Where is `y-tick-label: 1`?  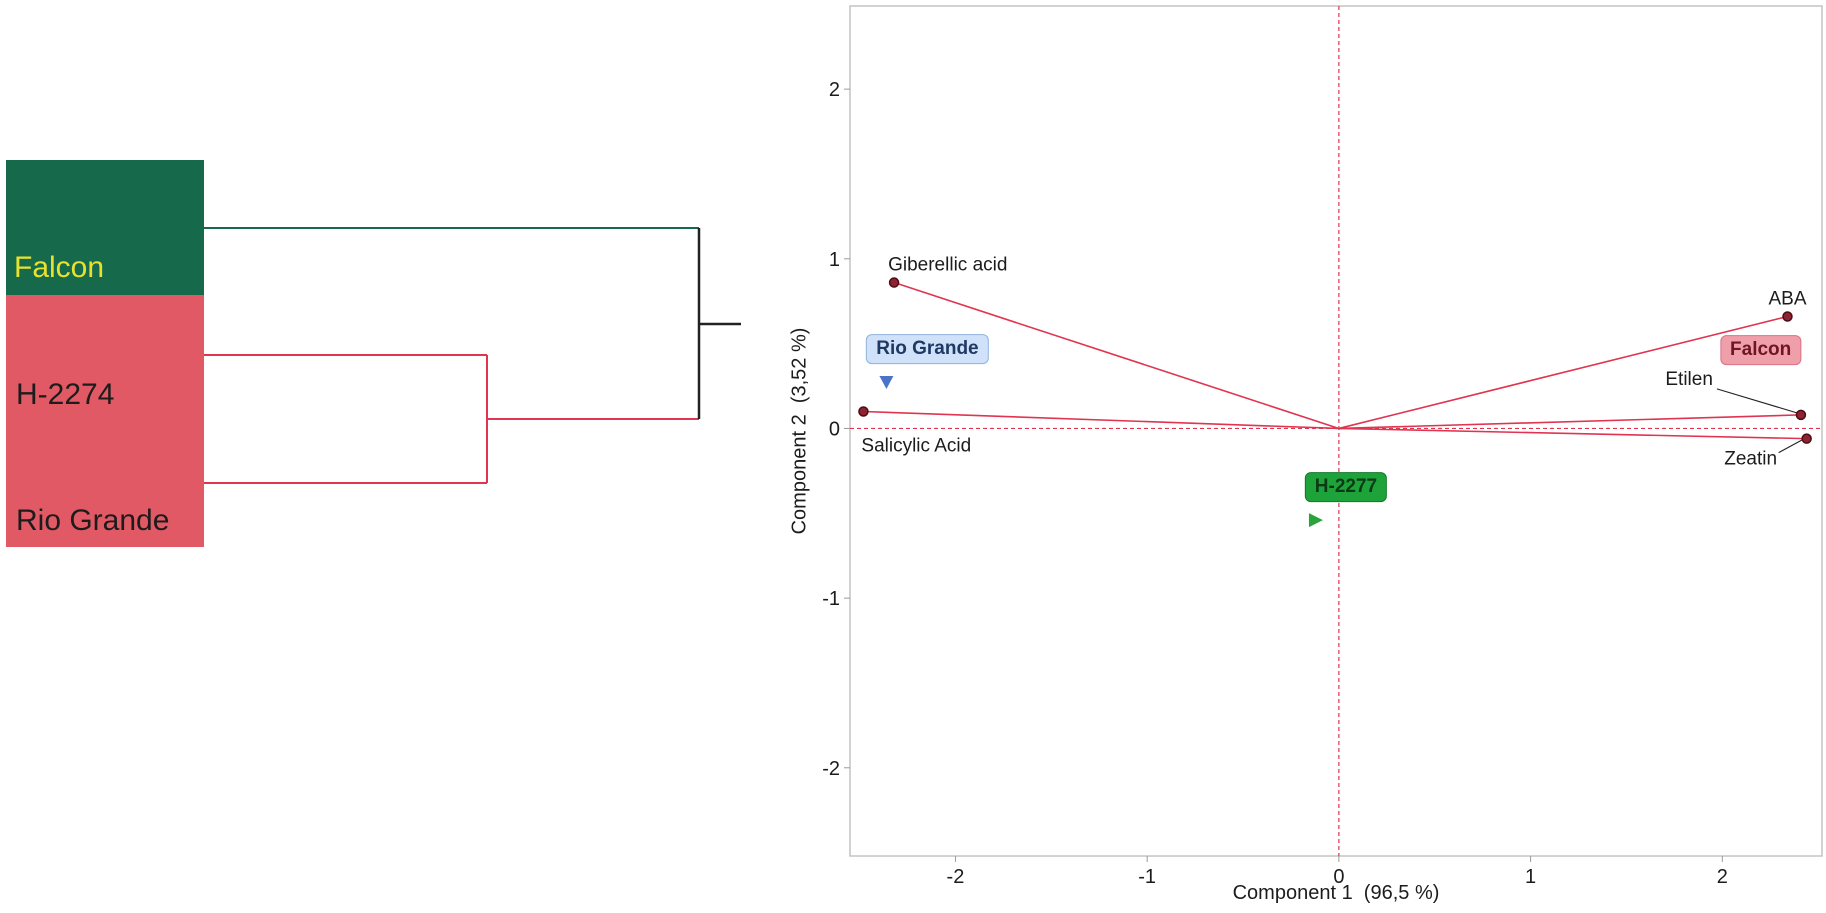
y-tick-label: 1 is located at coordinates (834, 260).